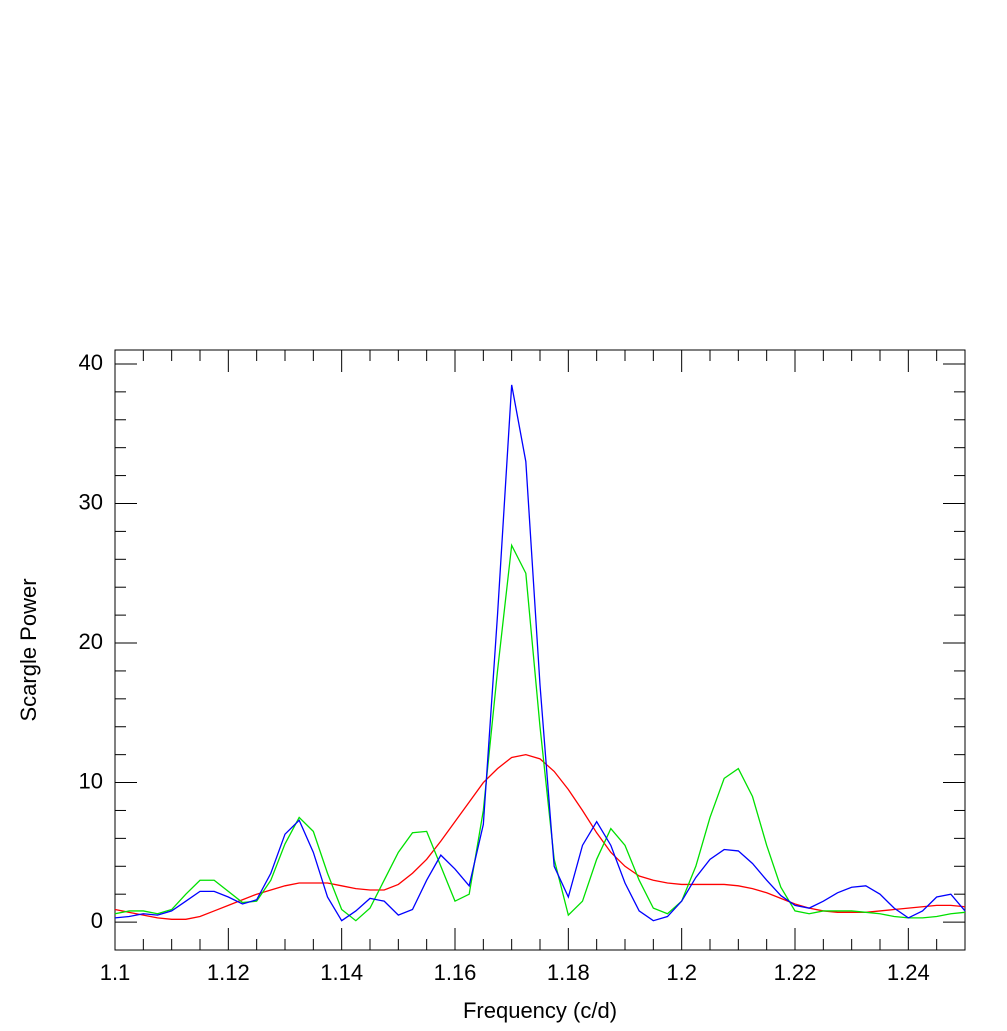 The width and height of the screenshot is (1007, 1031). I want to click on x-tick-label: 1.12, so click(228, 972).